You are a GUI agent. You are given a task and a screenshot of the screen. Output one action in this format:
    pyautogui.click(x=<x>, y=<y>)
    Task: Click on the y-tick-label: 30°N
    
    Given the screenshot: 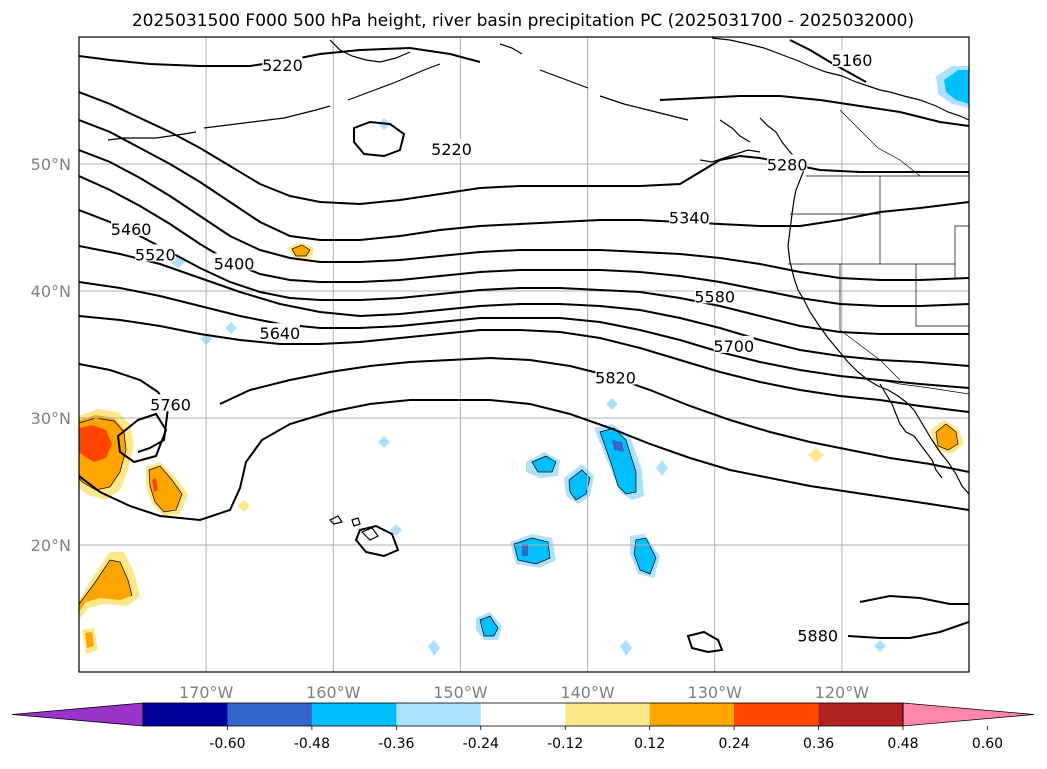 What is the action you would take?
    pyautogui.click(x=51, y=418)
    